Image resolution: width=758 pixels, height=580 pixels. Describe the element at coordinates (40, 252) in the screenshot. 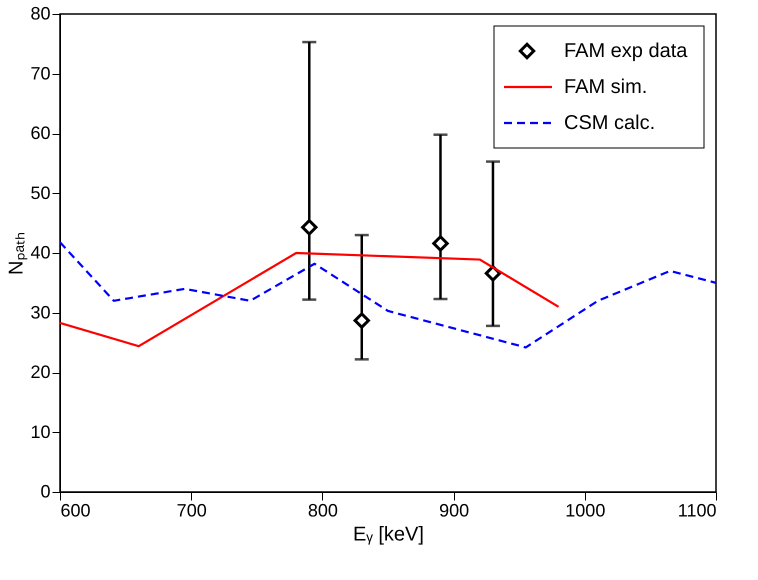

I see `y-tick-label: 40` at that location.